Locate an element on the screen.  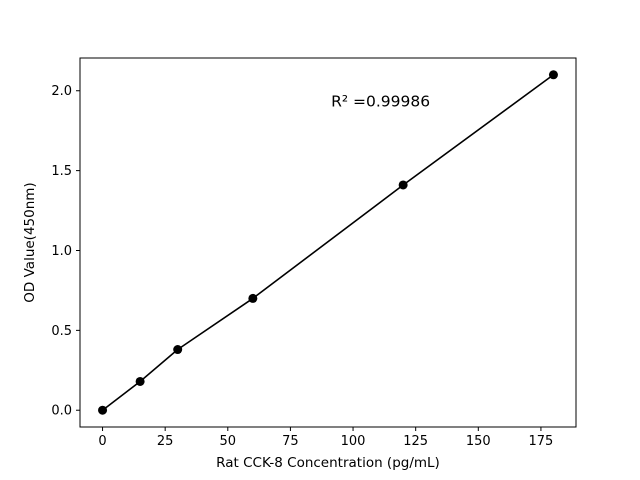
x-tick-label: 75 is located at coordinates (290, 441).